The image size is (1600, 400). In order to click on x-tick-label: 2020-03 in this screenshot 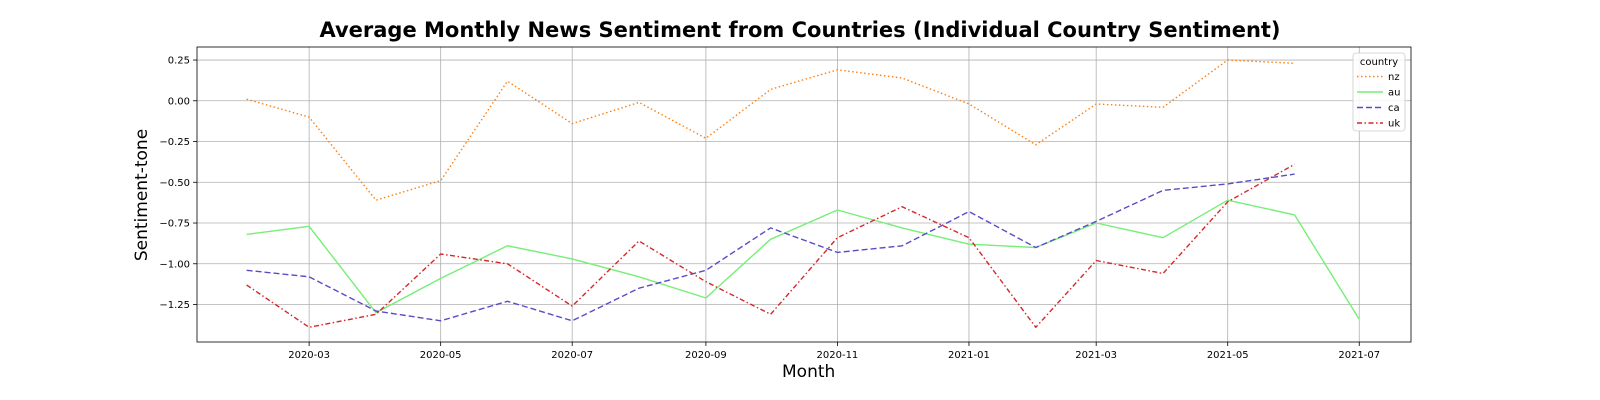, I will do `click(309, 355)`.